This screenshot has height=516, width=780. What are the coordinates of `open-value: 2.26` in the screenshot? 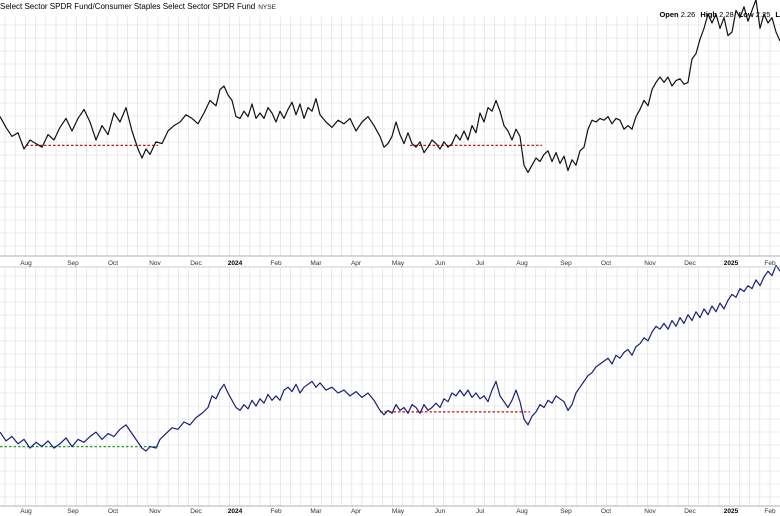 It's located at (688, 14).